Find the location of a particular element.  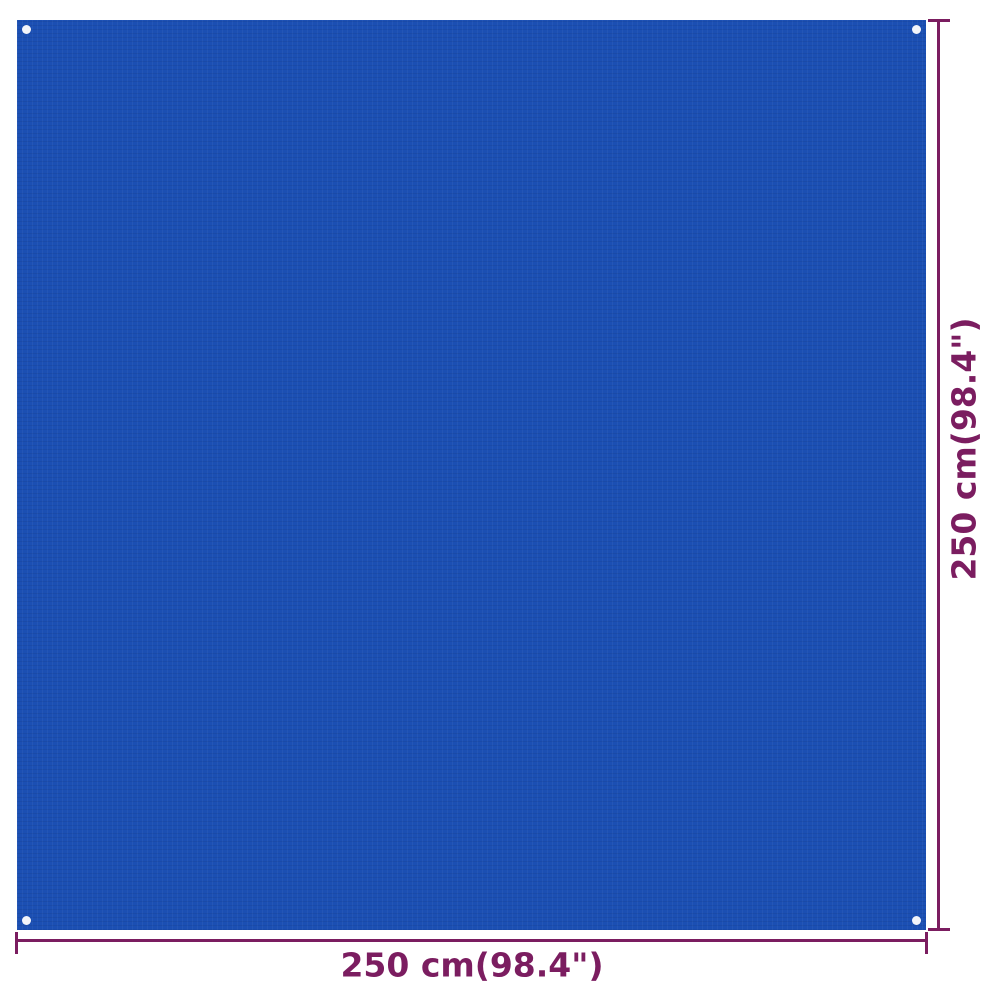

grommet-top-right is located at coordinates (916, 29).